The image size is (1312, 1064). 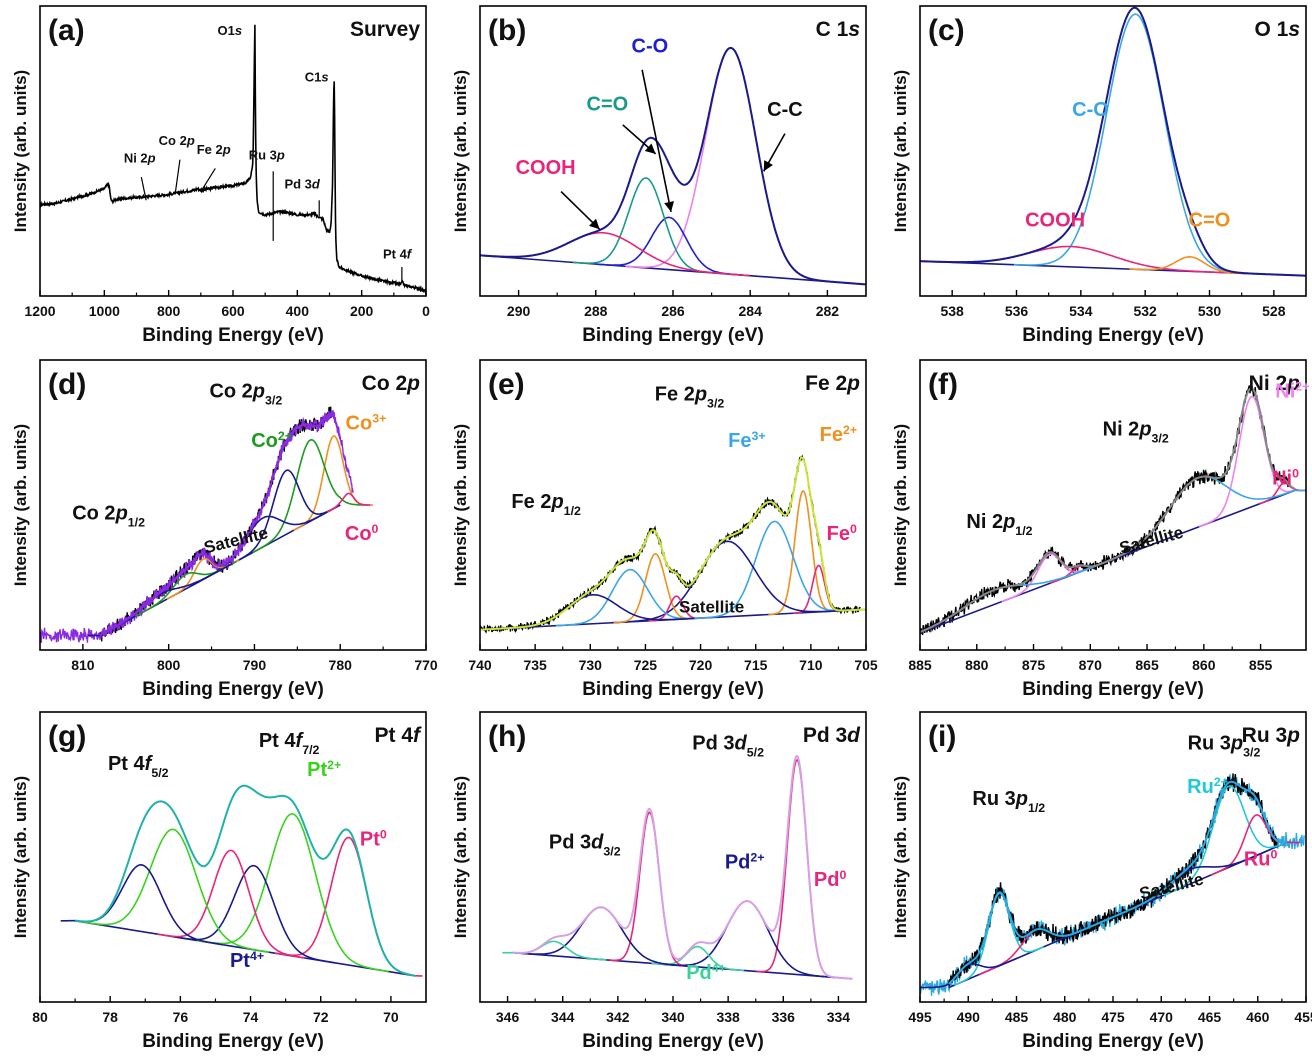 I want to click on x-tick-label: 528, so click(x=1274, y=311).